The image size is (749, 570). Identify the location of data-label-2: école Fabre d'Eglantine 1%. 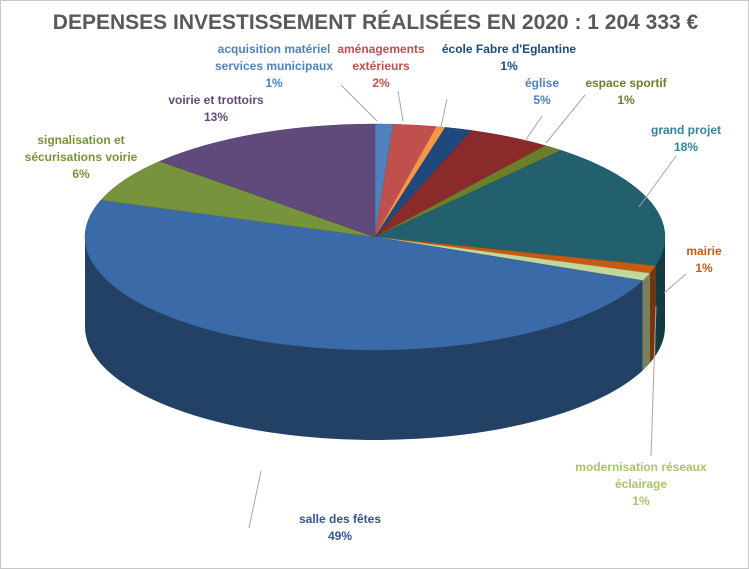
(509, 57).